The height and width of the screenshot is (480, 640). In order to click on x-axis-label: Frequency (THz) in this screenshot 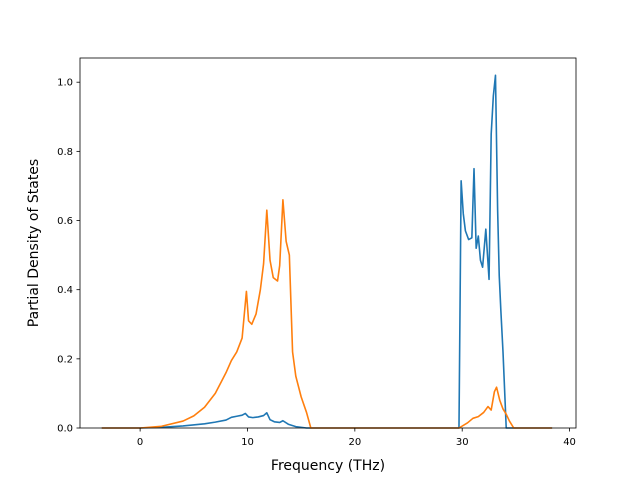, I will do `click(328, 466)`.